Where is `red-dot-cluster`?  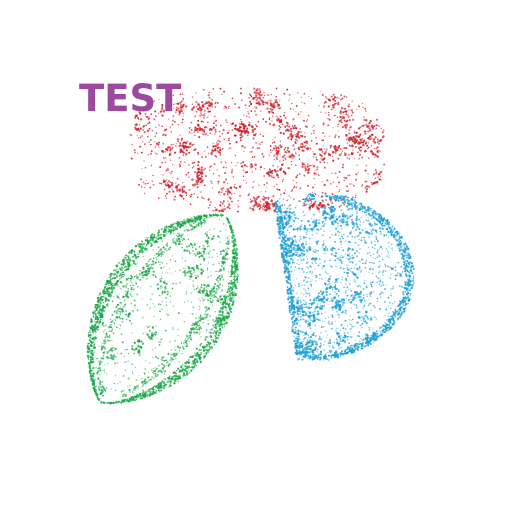 red-dot-cluster is located at coordinates (257, 150).